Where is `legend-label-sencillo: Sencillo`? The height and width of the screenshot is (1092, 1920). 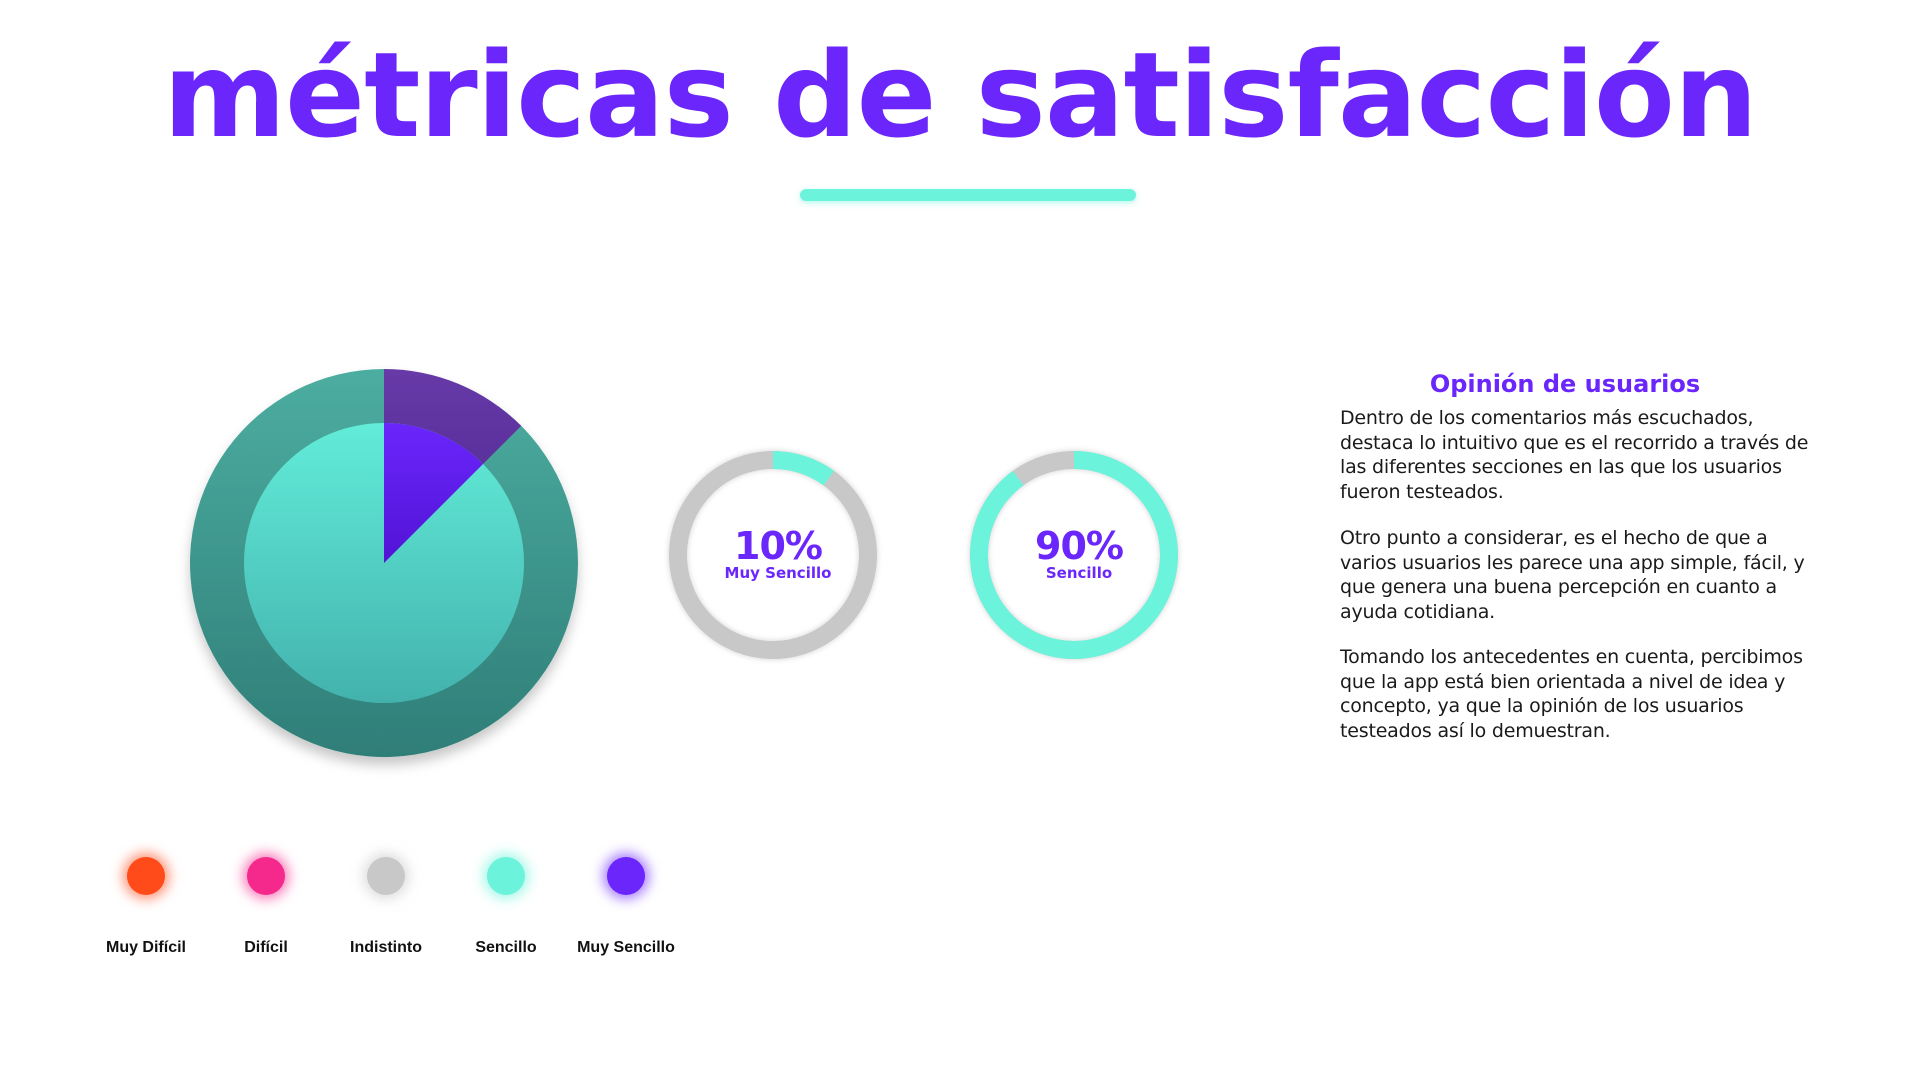 legend-label-sencillo: Sencillo is located at coordinates (506, 947).